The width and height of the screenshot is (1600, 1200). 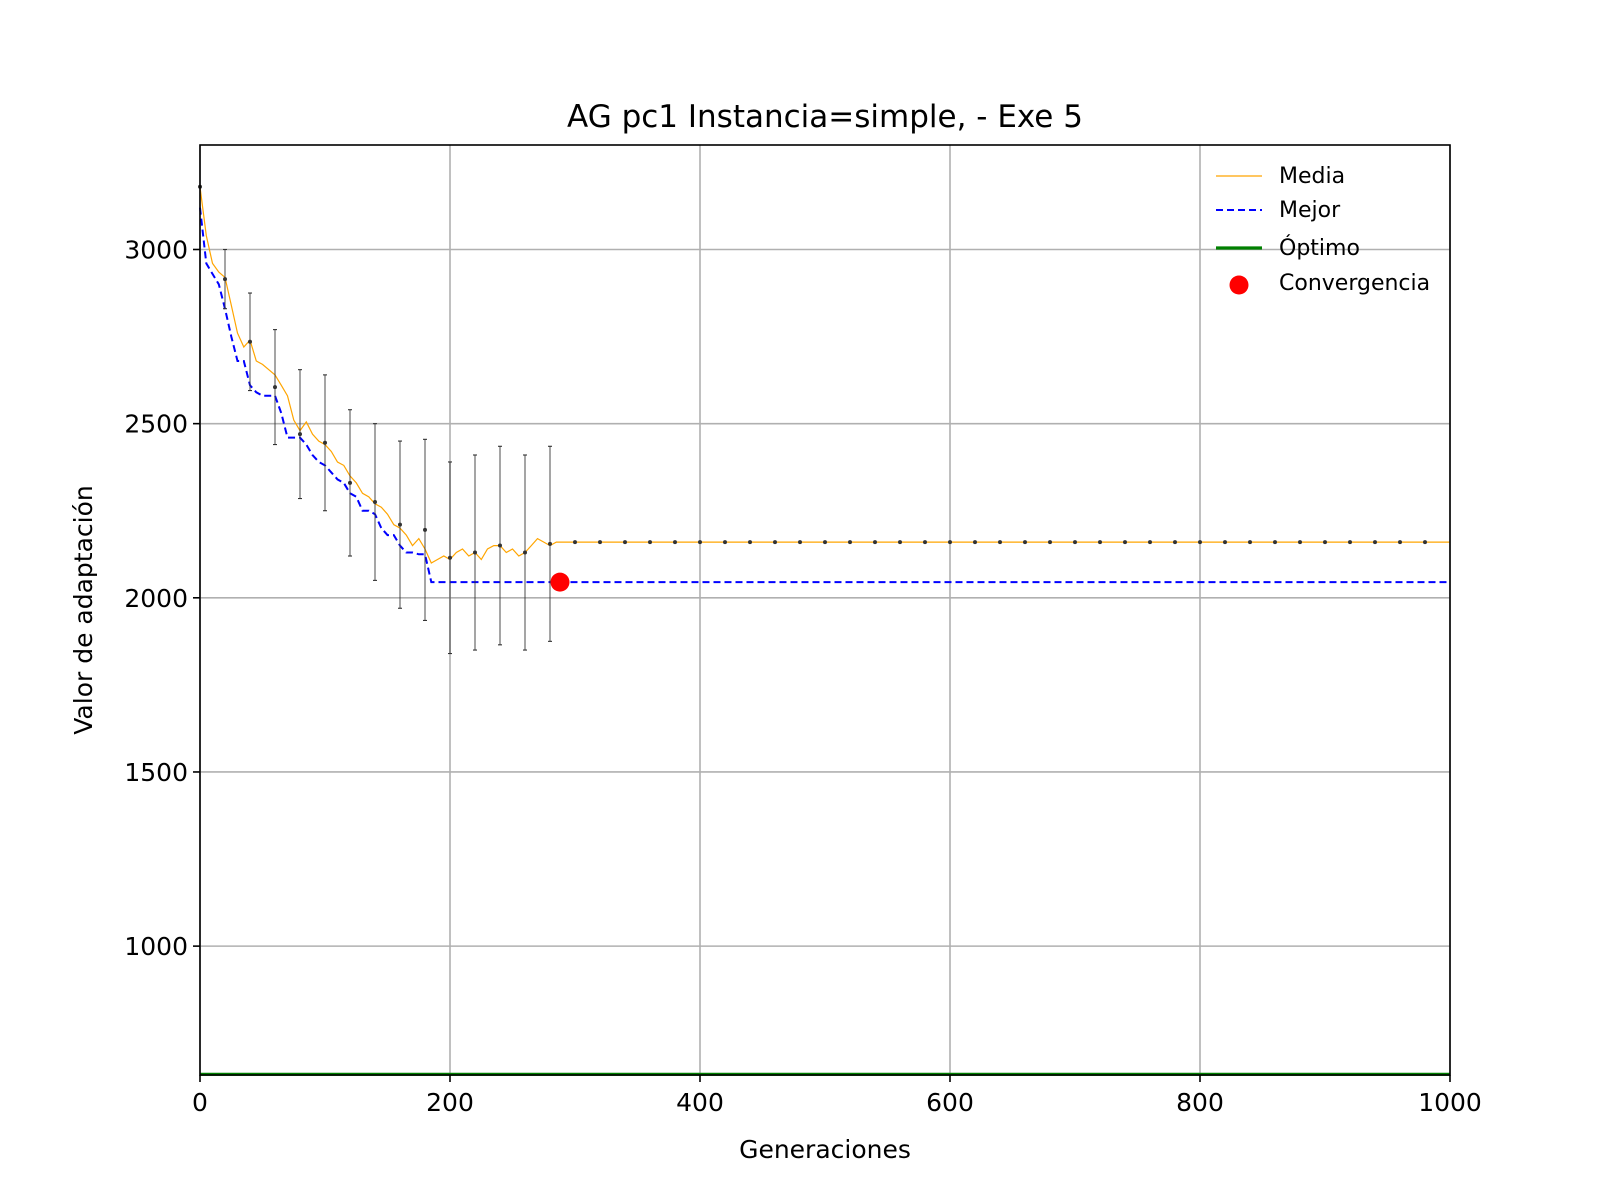 What do you see at coordinates (156, 598) in the screenshot?
I see `y-tick-label: 2000` at bounding box center [156, 598].